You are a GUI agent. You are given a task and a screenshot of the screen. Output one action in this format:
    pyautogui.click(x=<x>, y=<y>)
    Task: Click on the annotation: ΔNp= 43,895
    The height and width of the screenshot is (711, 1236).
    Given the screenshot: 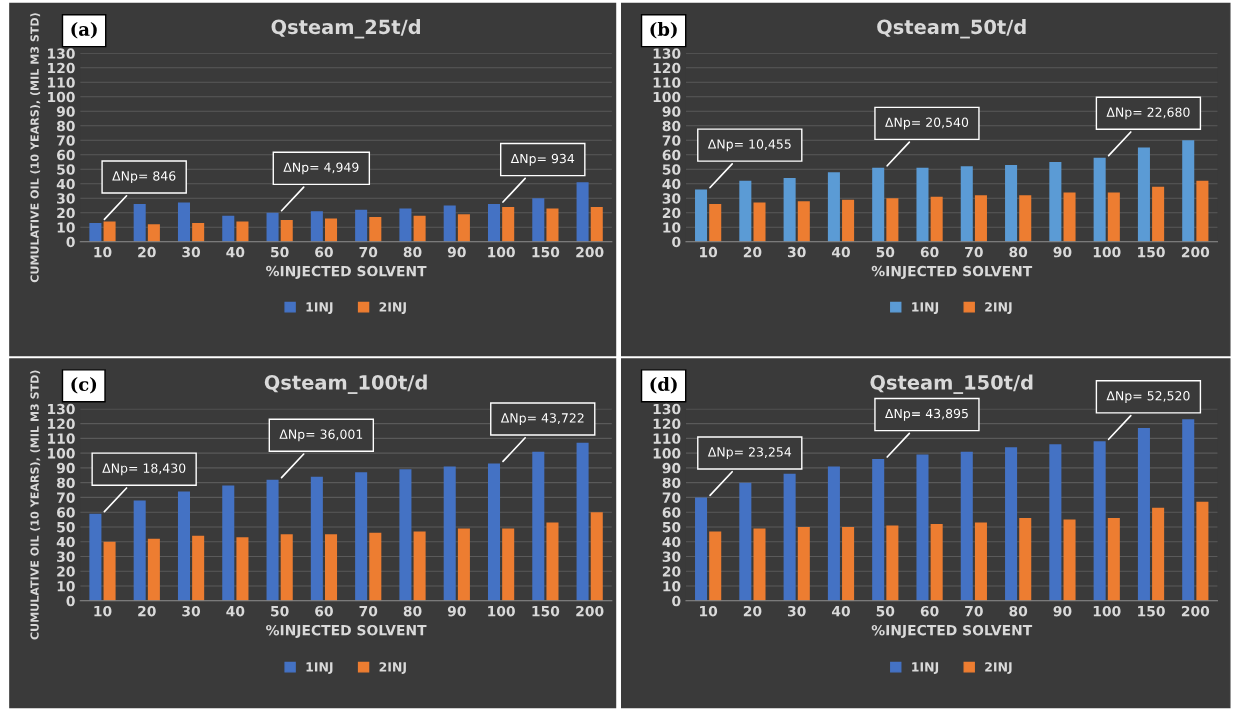 What is the action you would take?
    pyautogui.click(x=926, y=414)
    